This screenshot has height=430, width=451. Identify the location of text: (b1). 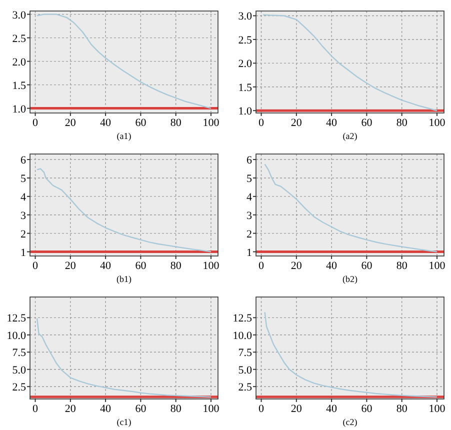
(124, 279).